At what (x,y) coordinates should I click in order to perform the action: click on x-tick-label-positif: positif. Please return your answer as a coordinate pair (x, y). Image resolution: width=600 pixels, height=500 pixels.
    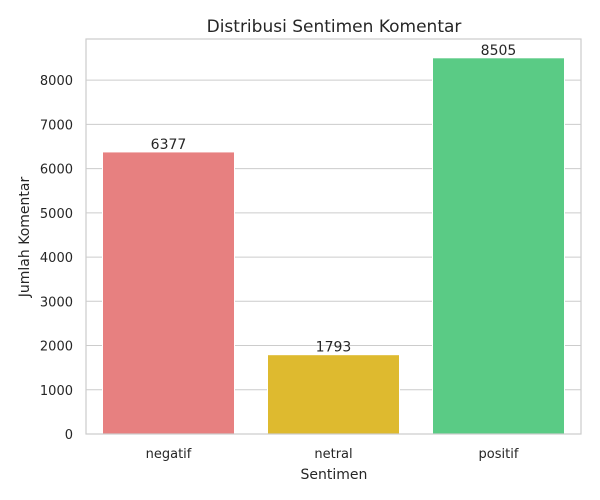
    Looking at the image, I should click on (499, 454).